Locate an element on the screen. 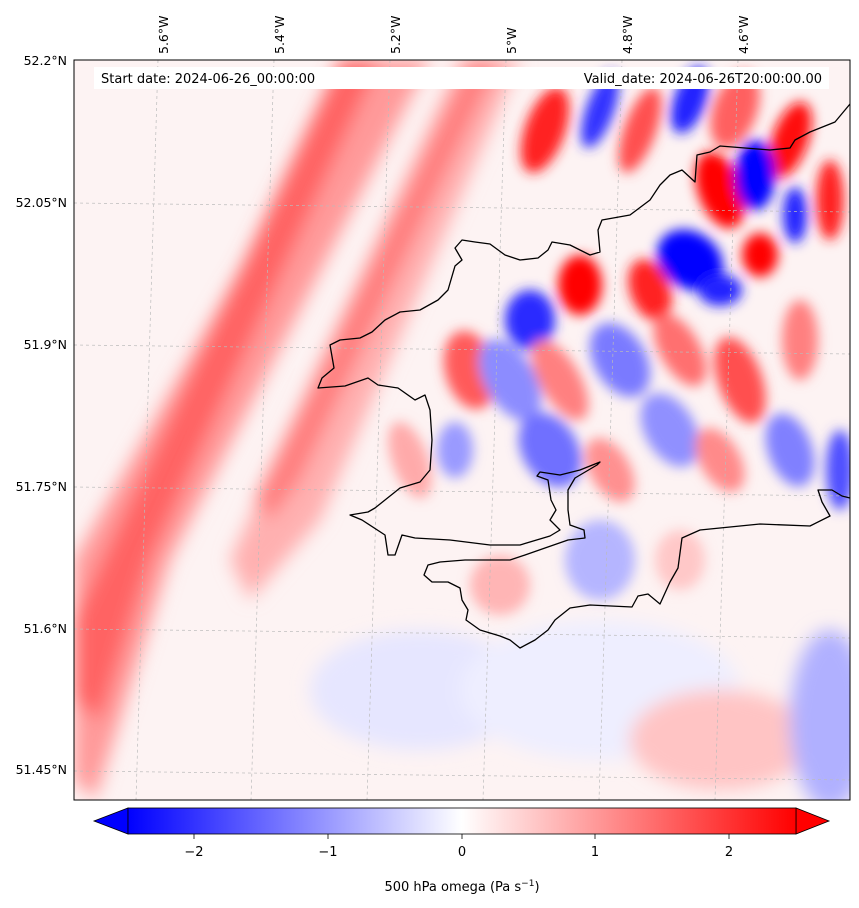  lon-label: 5°W is located at coordinates (511, 40).